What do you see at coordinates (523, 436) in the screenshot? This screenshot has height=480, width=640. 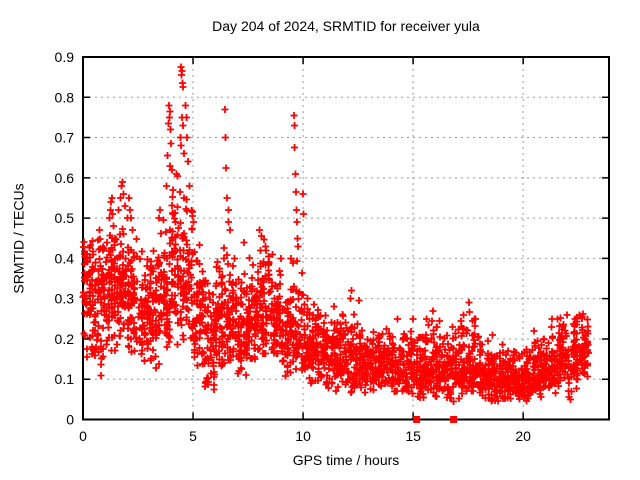 I see `x-tick-label: 20` at bounding box center [523, 436].